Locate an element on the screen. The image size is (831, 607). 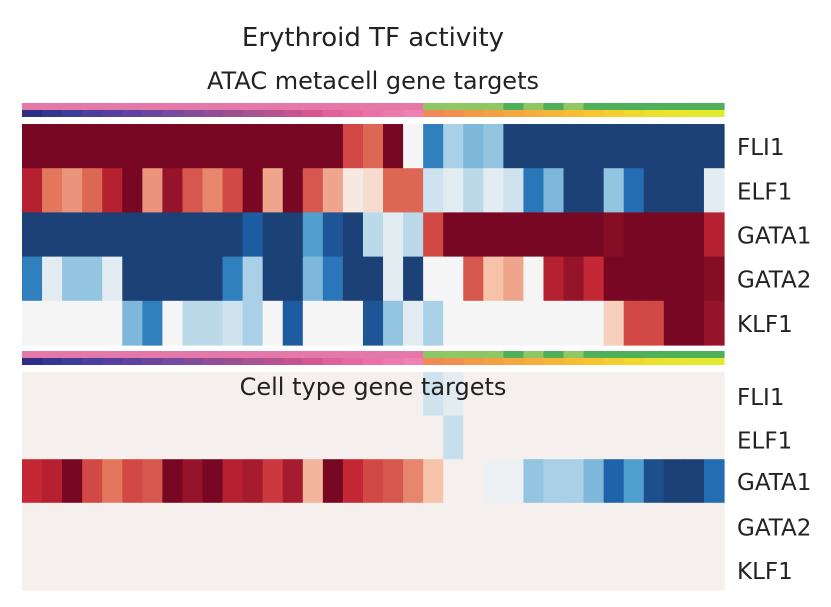
row-label: ELF1 is located at coordinates (764, 441).